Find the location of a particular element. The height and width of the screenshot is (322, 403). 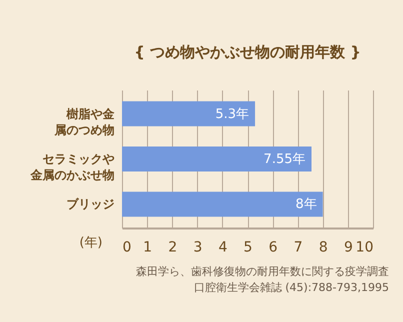

x-tick-label: 7 is located at coordinates (298, 248).